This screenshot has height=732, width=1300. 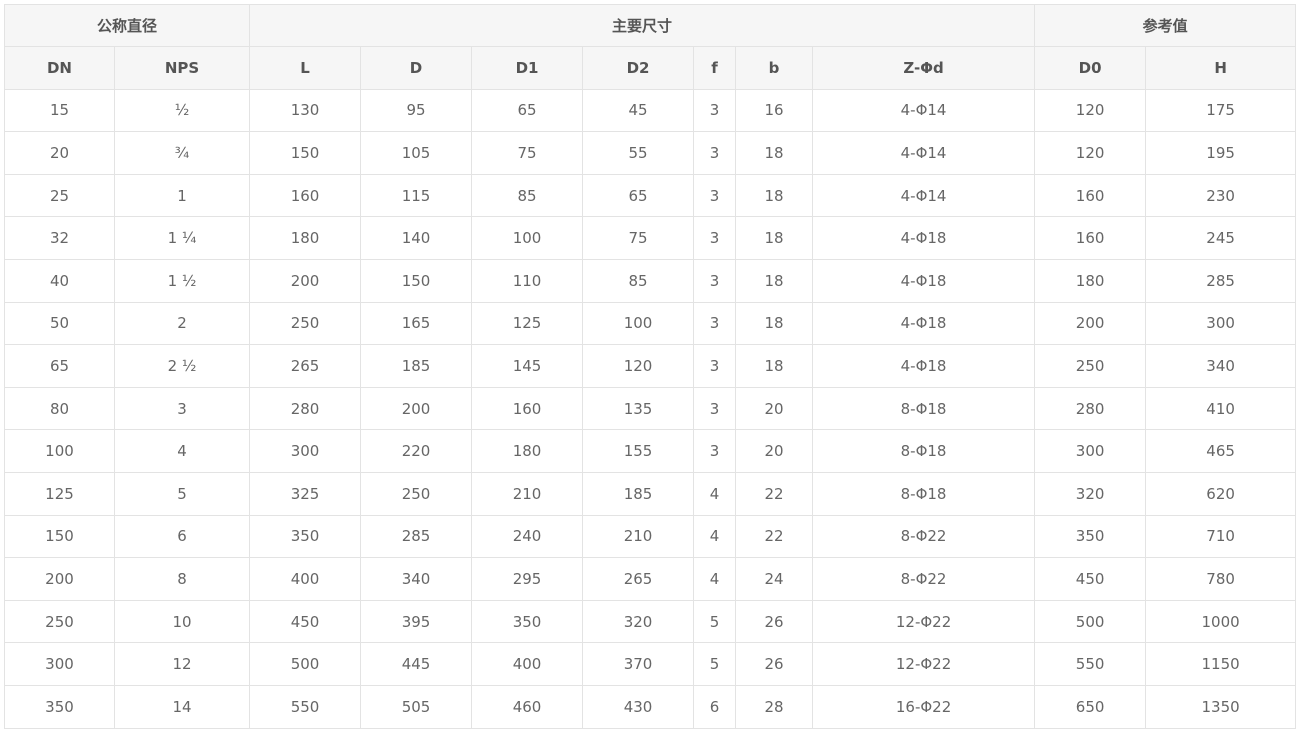 What do you see at coordinates (527, 366) in the screenshot?
I see `table-cell: 145` at bounding box center [527, 366].